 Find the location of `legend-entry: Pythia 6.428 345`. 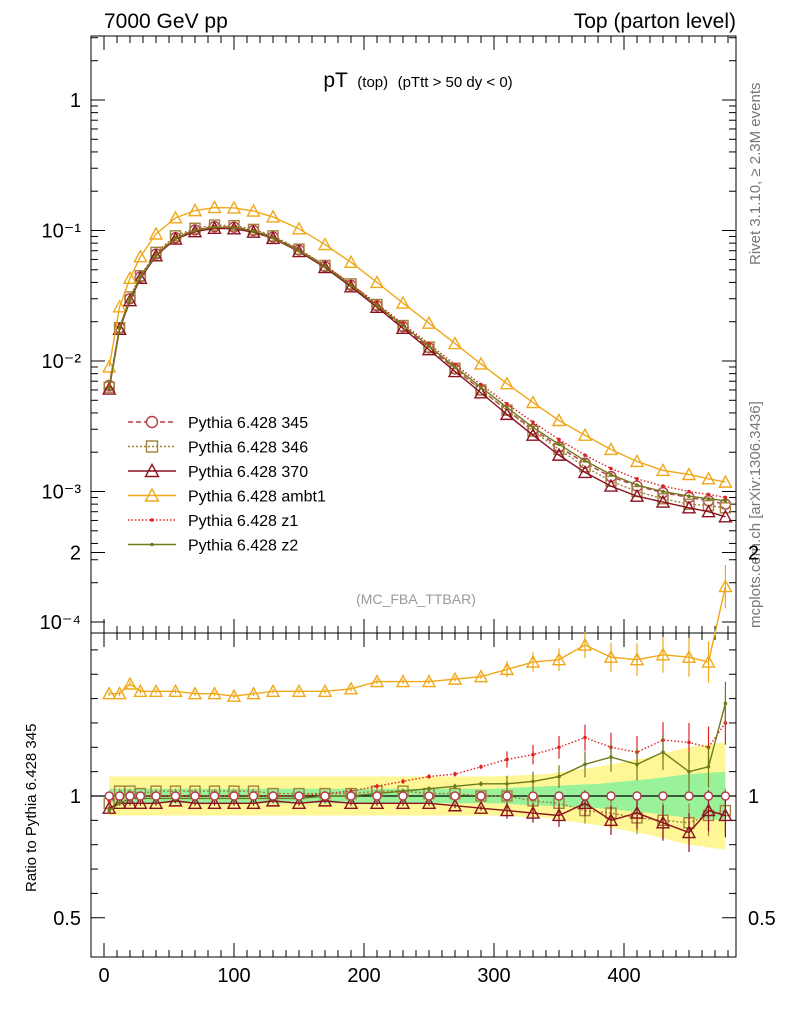

legend-entry: Pythia 6.428 345 is located at coordinates (218, 423).